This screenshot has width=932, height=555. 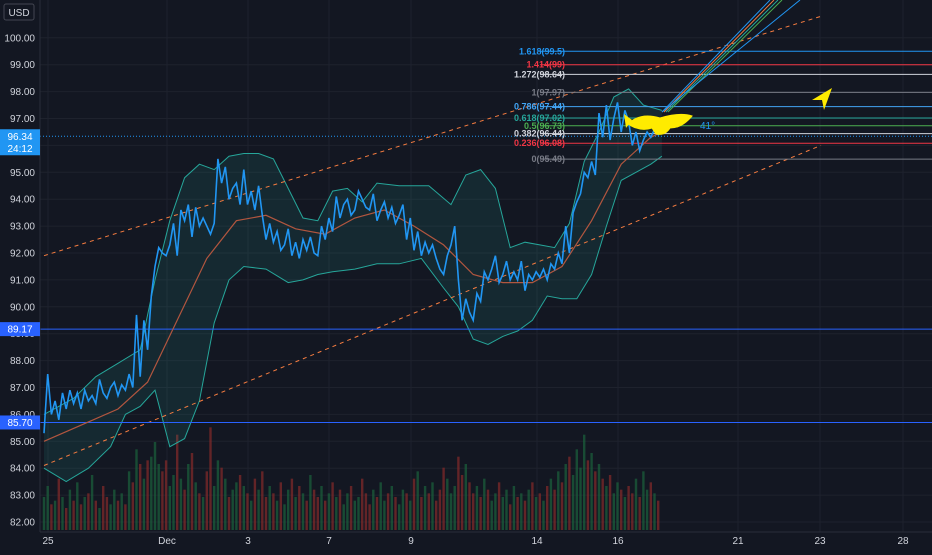 What do you see at coordinates (19, 149) in the screenshot?
I see `countdown-label: 24:12` at bounding box center [19, 149].